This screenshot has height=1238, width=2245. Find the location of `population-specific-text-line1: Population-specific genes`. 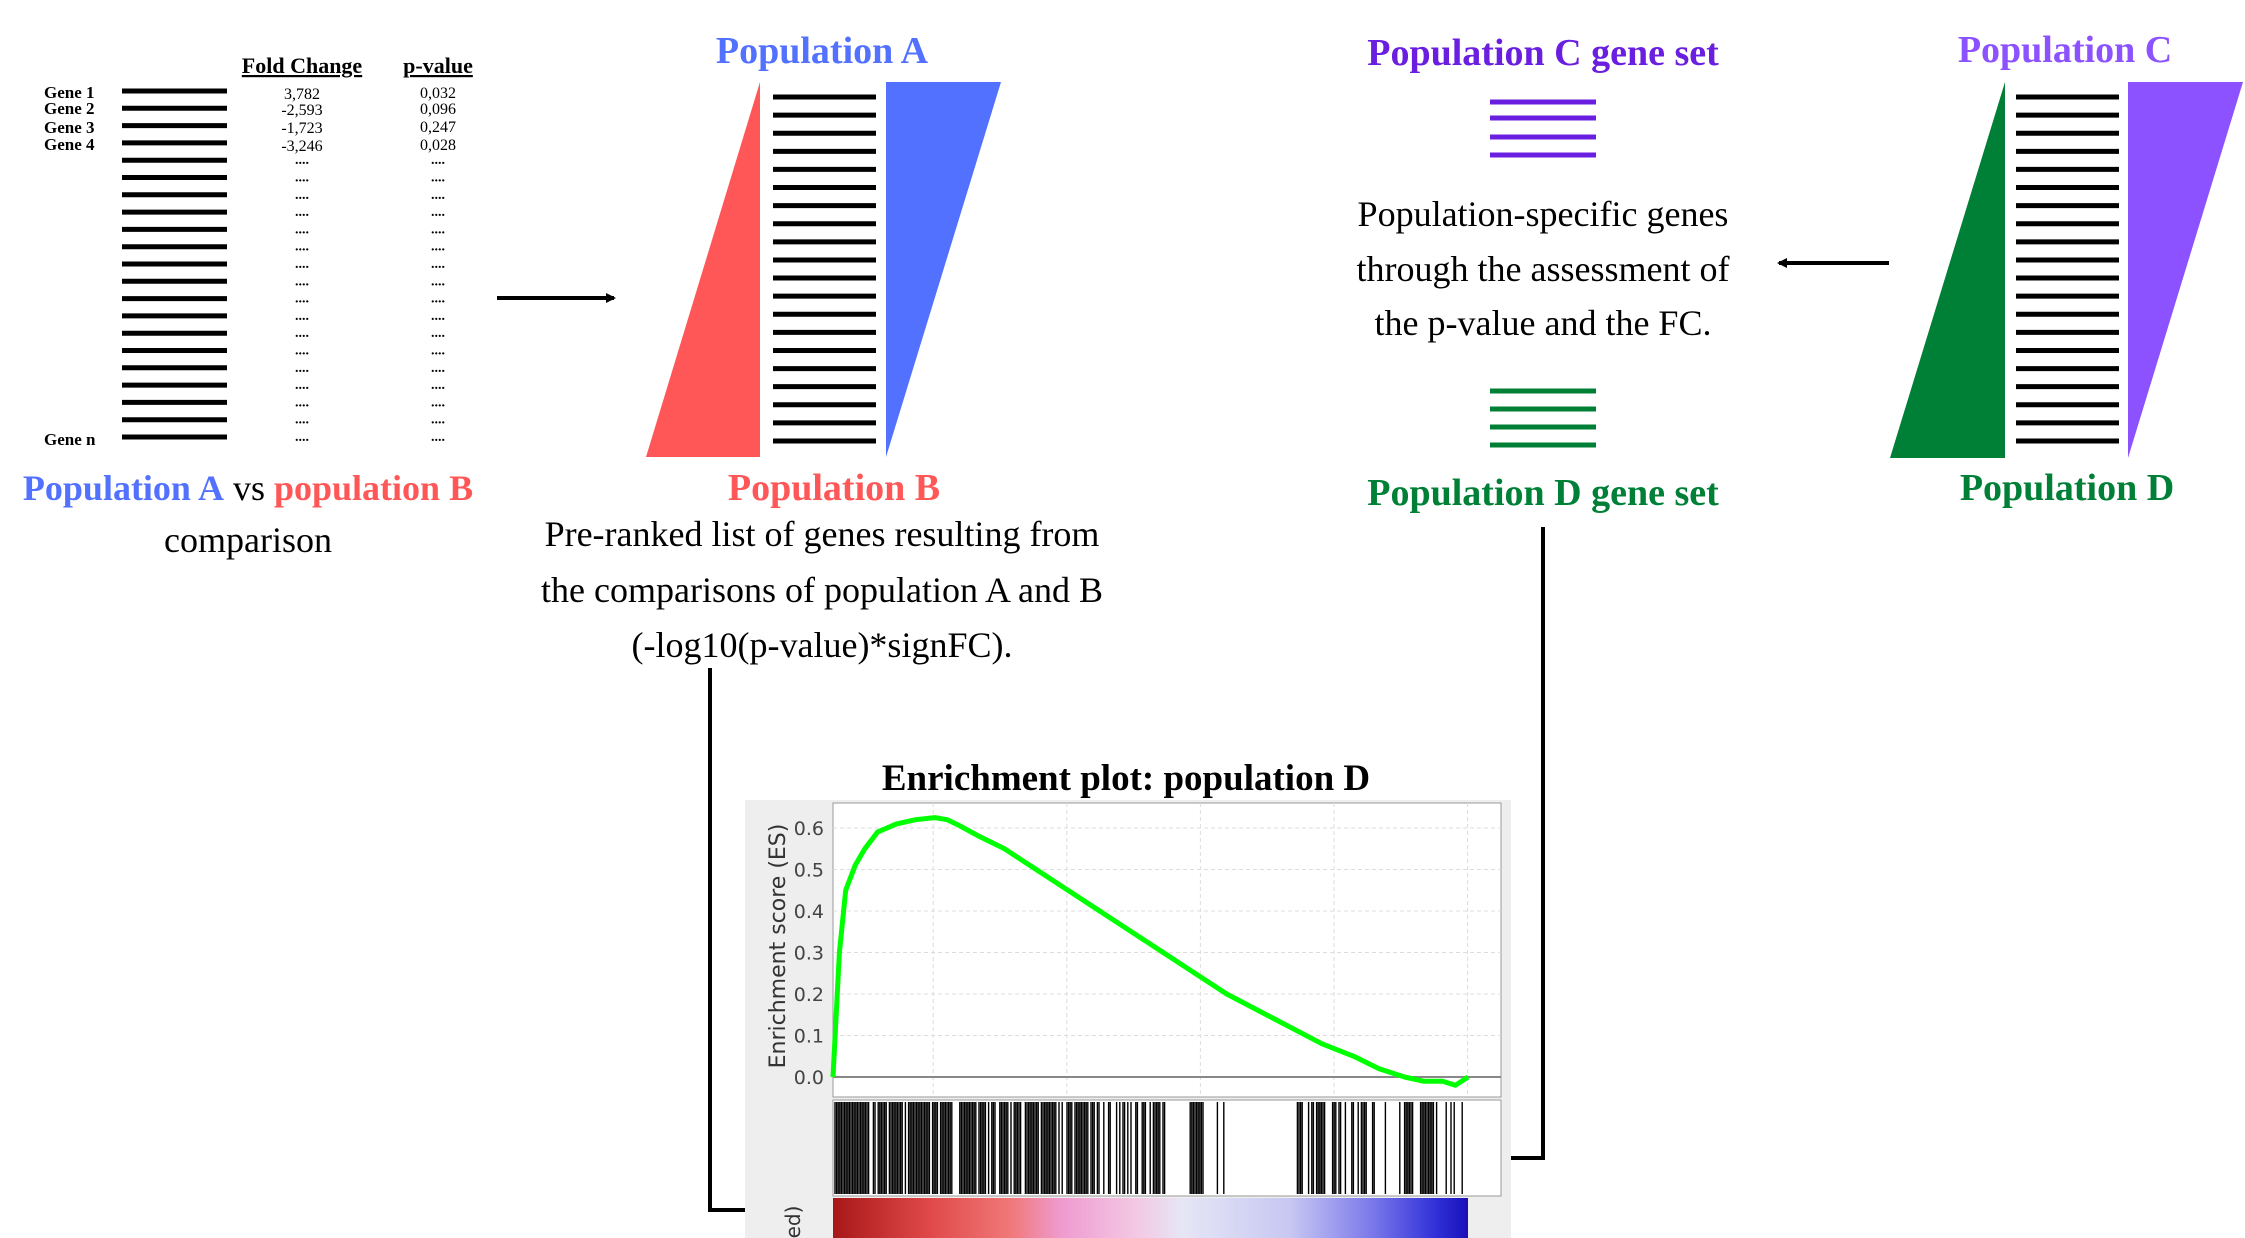

population-specific-text-line1: Population-specific genes is located at coordinates (1543, 214).